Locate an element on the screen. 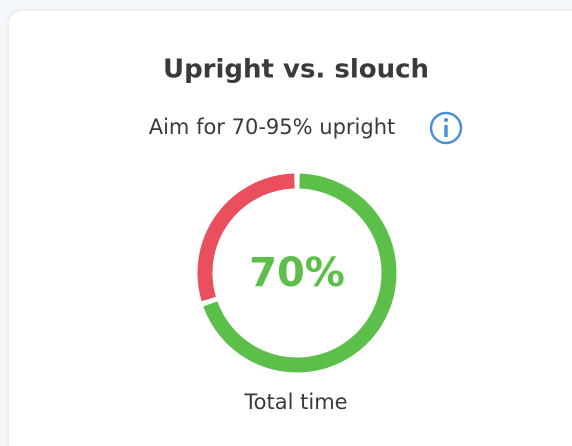 The image size is (572, 446). info-icon is located at coordinates (446, 128).